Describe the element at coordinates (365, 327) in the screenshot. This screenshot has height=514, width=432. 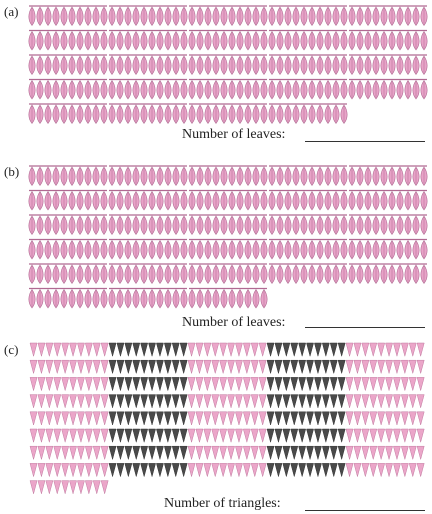
I see `answer-line-b` at that location.